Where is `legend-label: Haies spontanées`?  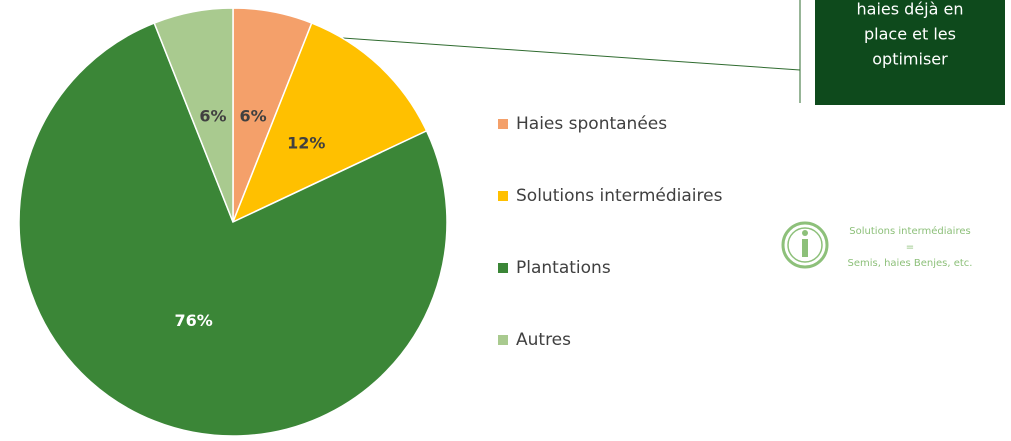
legend-label: Haies spontanées is located at coordinates (591, 124).